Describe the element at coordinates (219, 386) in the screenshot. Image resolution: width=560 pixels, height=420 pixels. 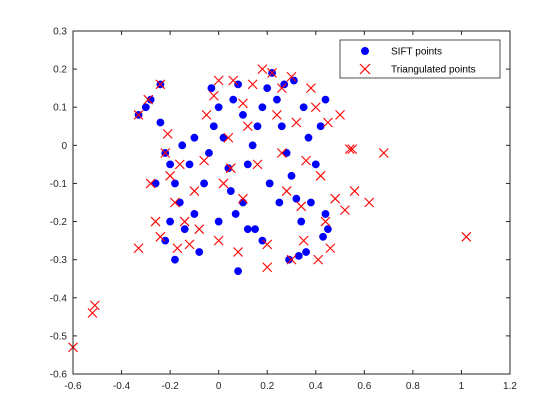
I see `x-tick-label: 0` at that location.